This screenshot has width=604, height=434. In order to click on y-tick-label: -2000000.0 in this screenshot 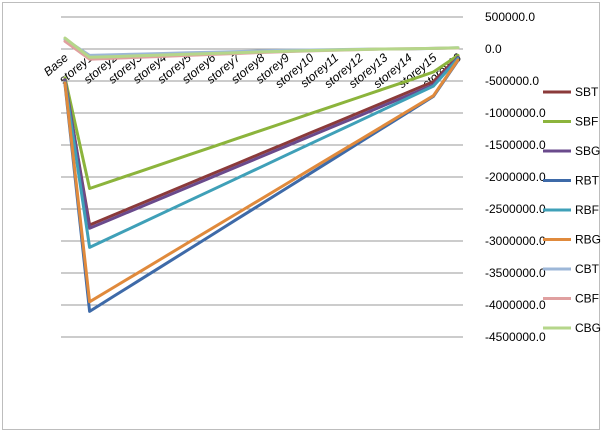, I will do `click(515, 177)`.